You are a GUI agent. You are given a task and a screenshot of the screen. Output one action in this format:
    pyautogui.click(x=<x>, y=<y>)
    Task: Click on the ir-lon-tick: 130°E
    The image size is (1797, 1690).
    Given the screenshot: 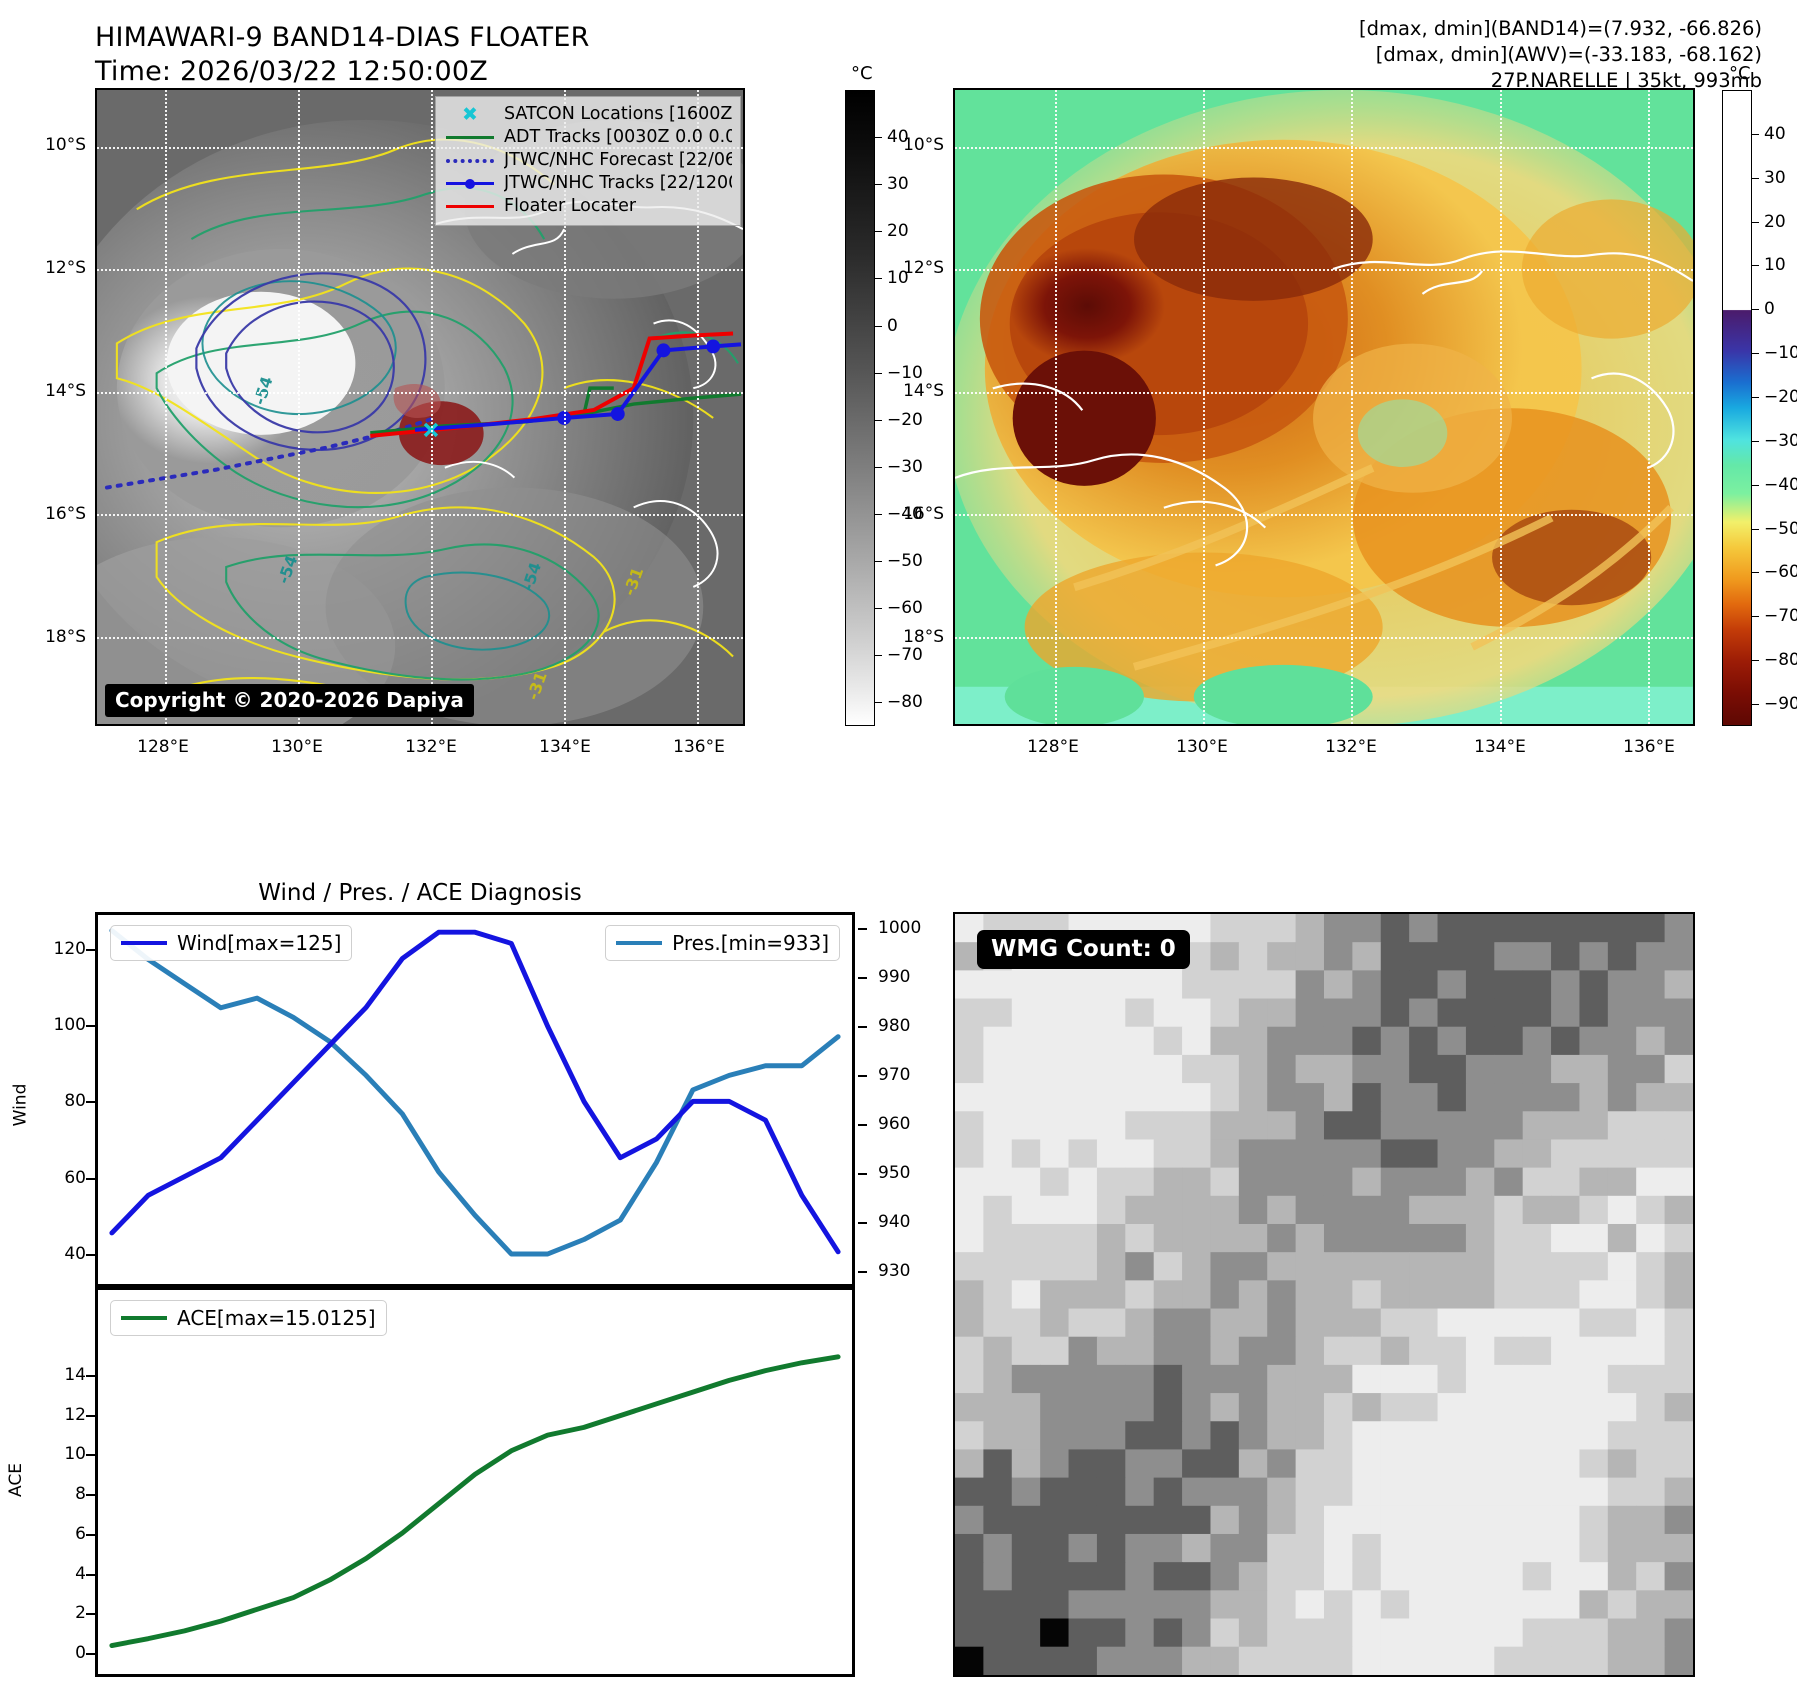 What is the action you would take?
    pyautogui.click(x=297, y=747)
    